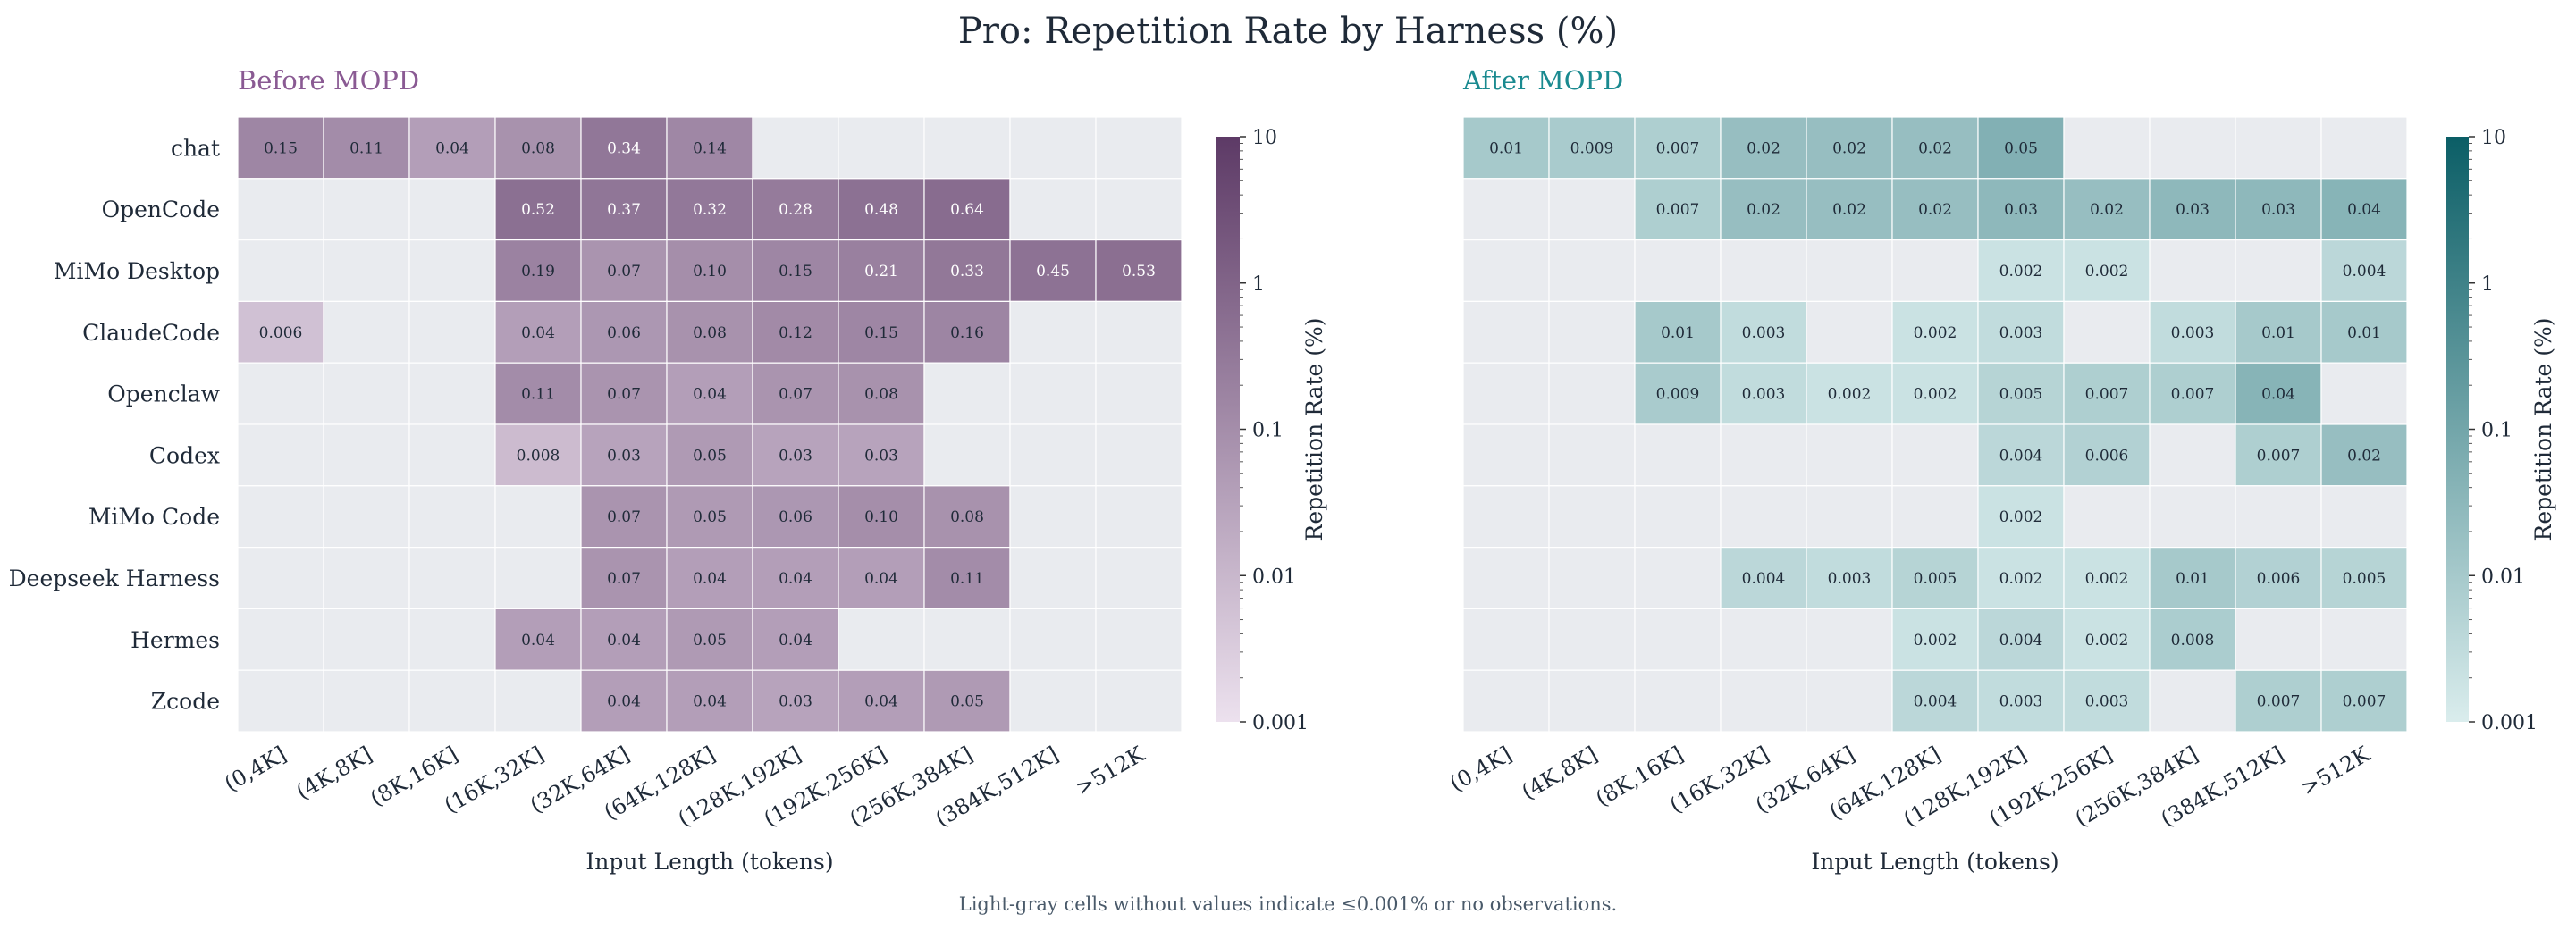 The width and height of the screenshot is (2576, 939). I want to click on colorbar, so click(1228, 429).